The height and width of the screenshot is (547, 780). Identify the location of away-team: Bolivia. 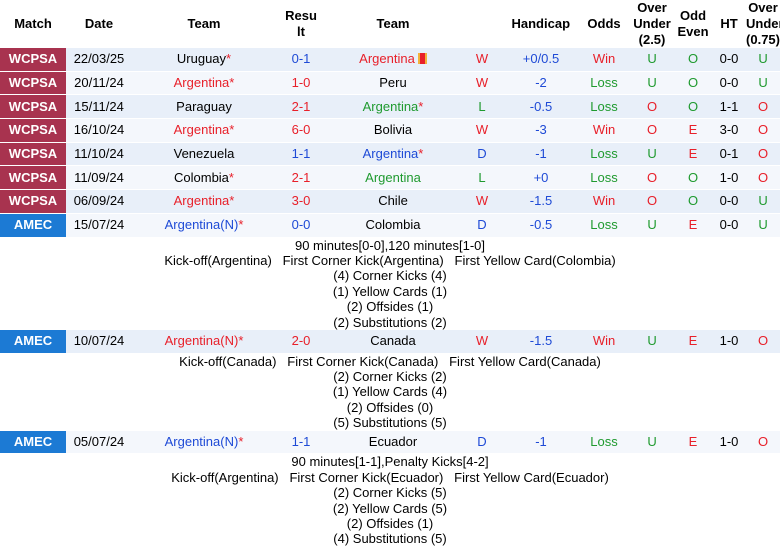
(393, 130).